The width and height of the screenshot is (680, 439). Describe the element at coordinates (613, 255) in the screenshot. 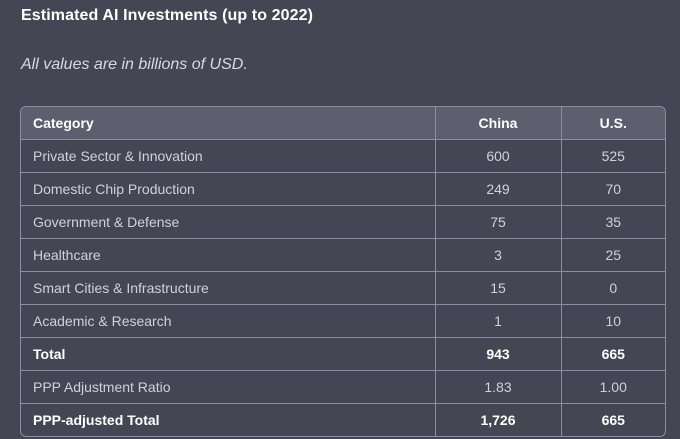

I see `cell-us: 25` at that location.